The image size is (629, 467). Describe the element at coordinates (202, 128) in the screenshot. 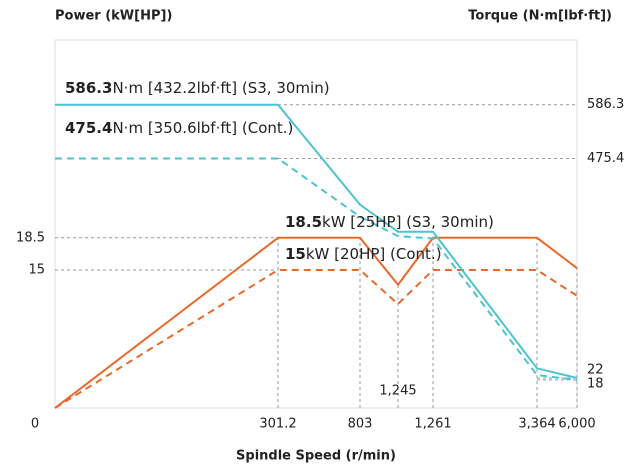

I see `annotation-text: N·m [350.6lbf·ft] (Cont.)` at that location.